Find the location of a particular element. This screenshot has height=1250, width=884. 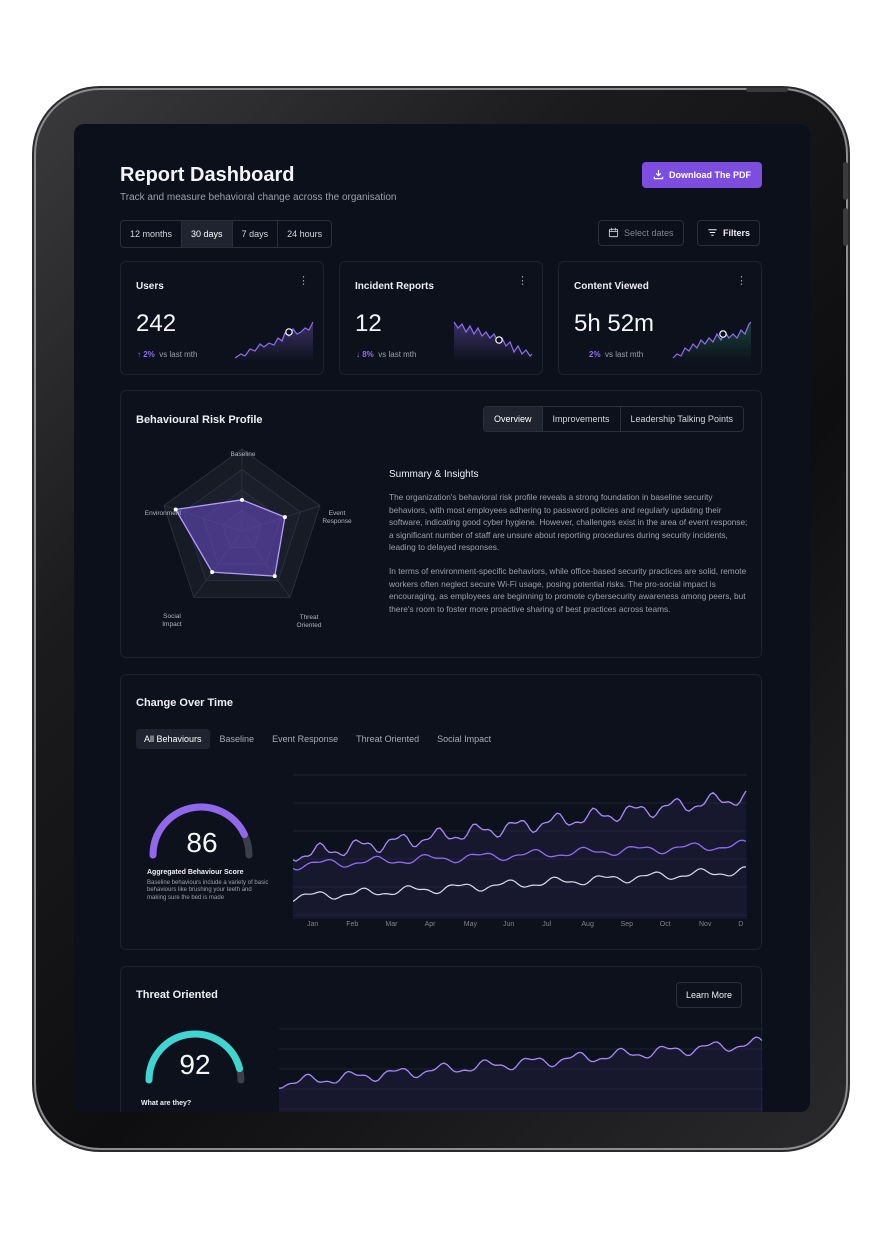

threat-score-gauge is located at coordinates (195, 1057).